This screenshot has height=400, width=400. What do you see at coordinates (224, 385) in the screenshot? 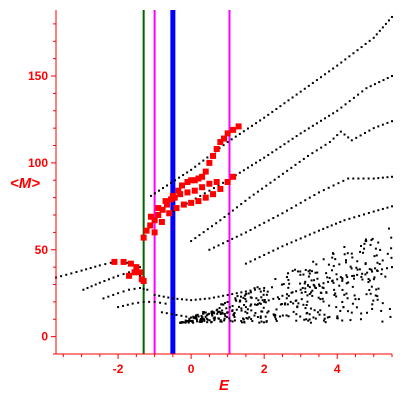
I see `x-axis-title: E` at bounding box center [224, 385].